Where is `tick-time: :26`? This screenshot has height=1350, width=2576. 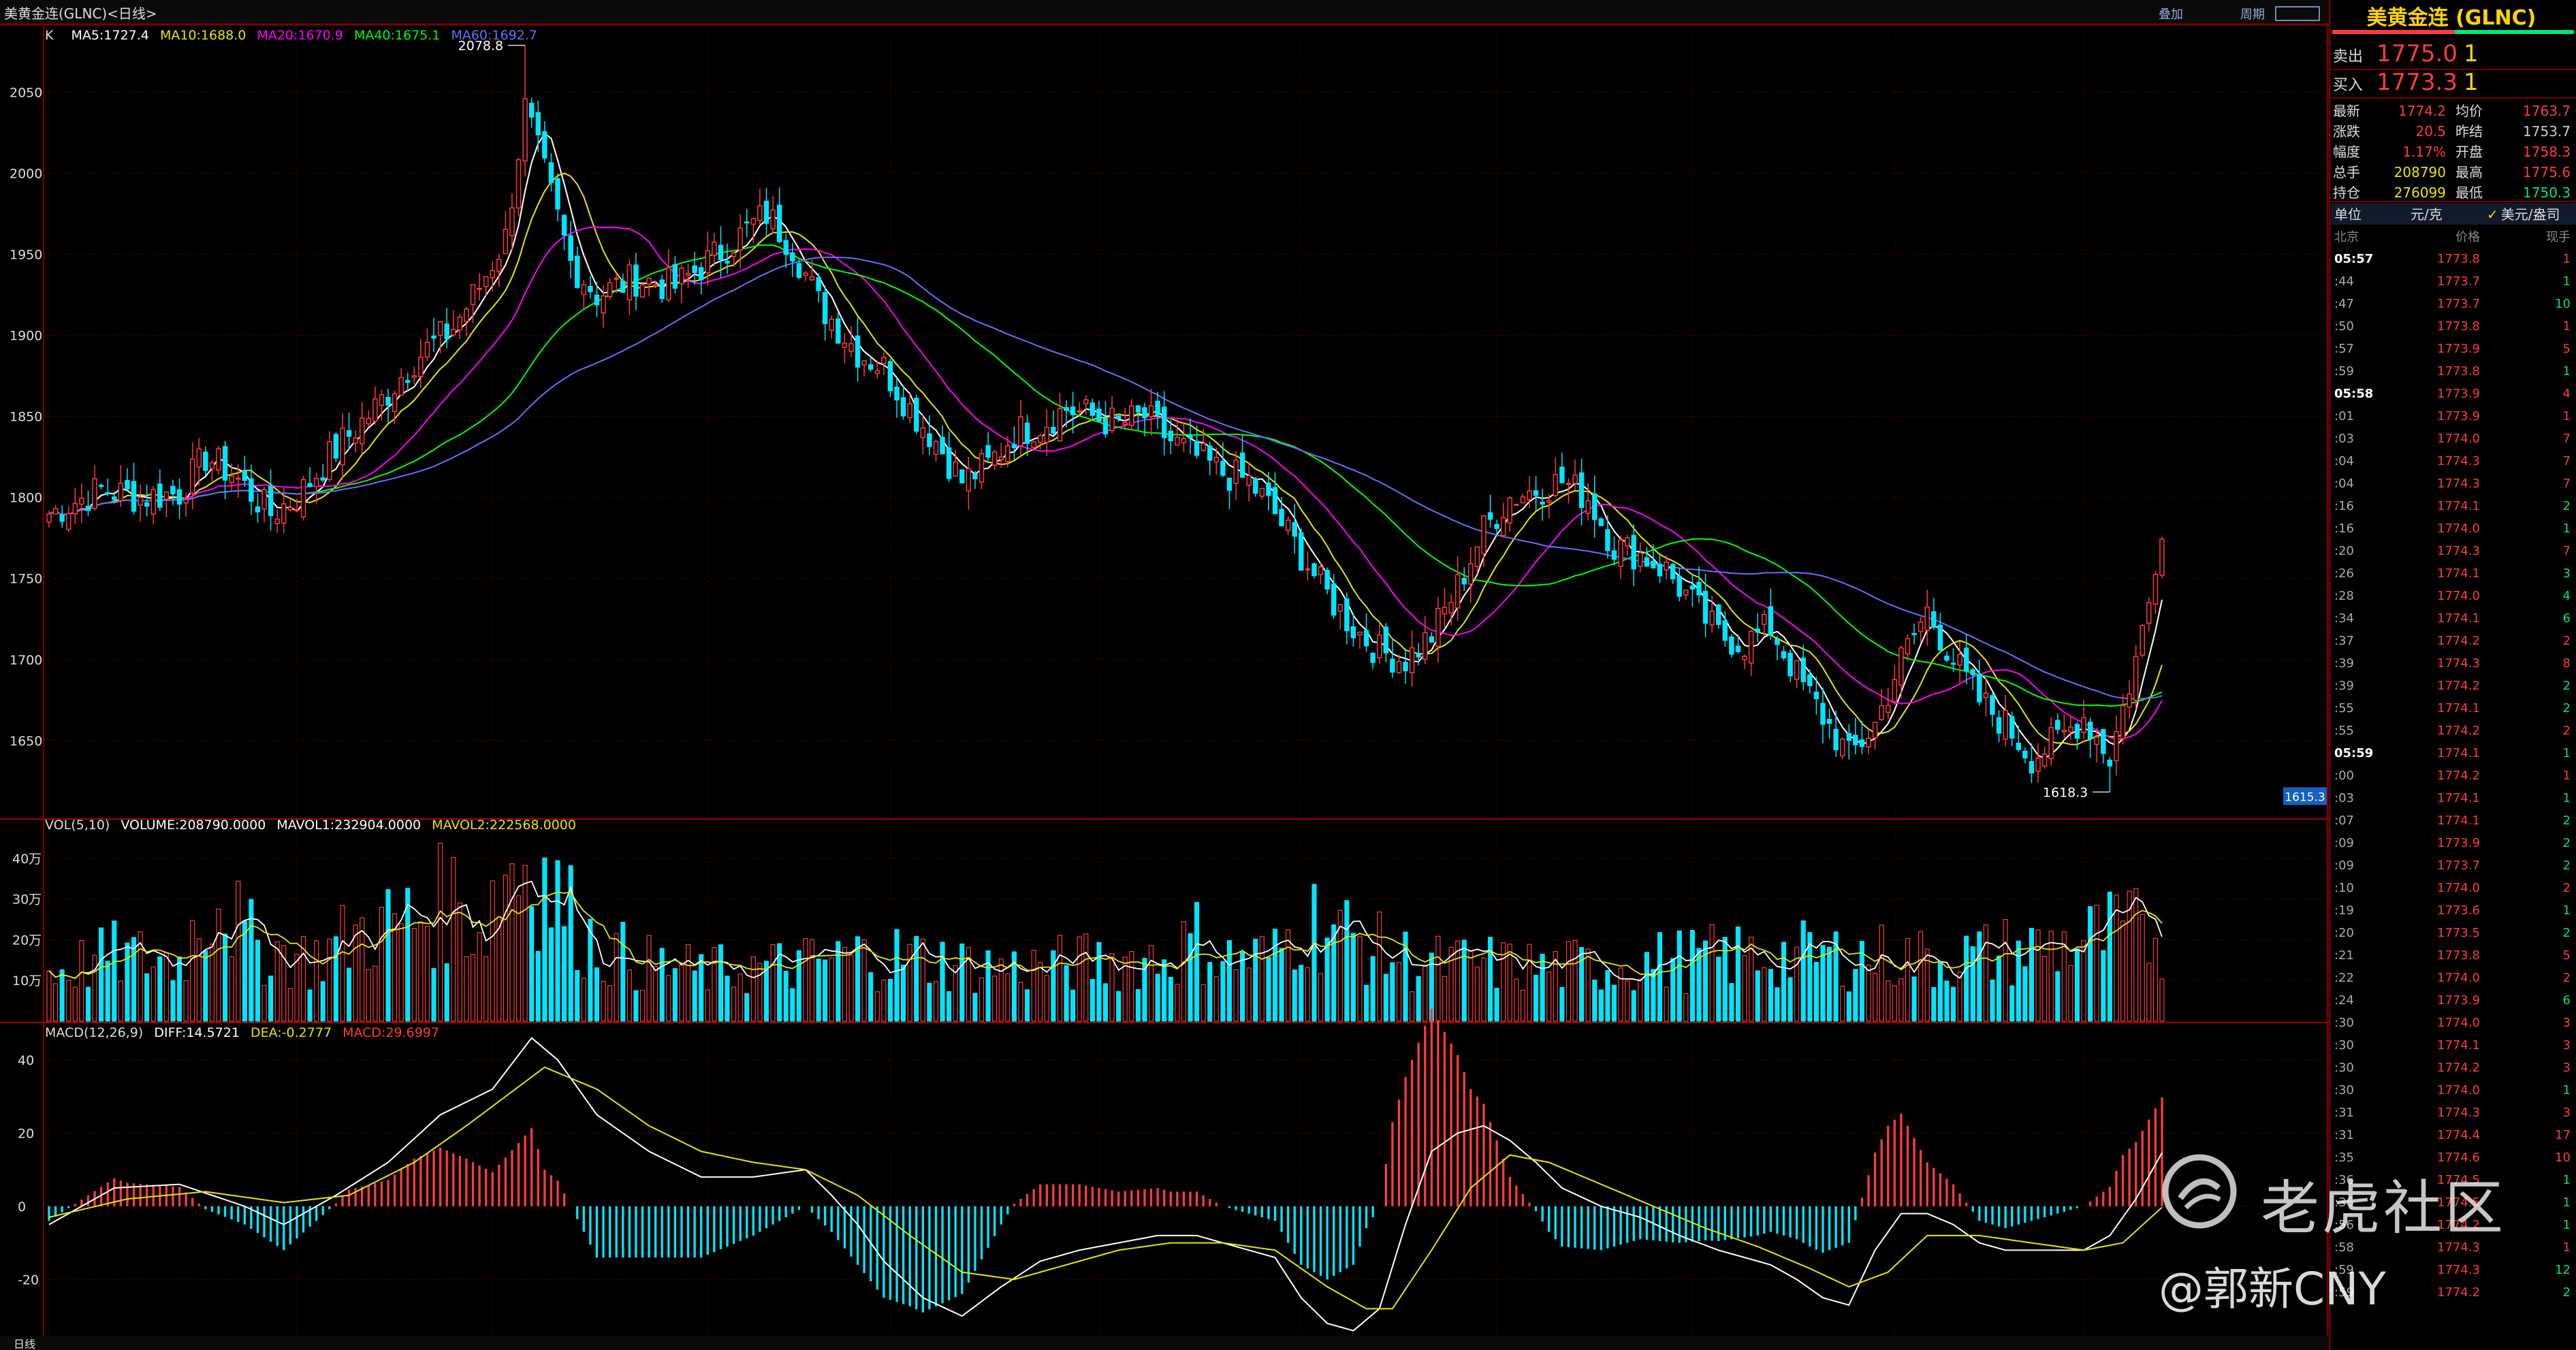 tick-time: :26 is located at coordinates (2344, 573).